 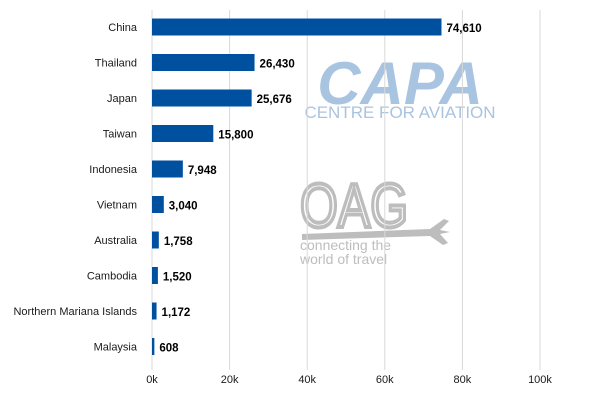 I want to click on x-tick-label: 60k, so click(x=385, y=380).